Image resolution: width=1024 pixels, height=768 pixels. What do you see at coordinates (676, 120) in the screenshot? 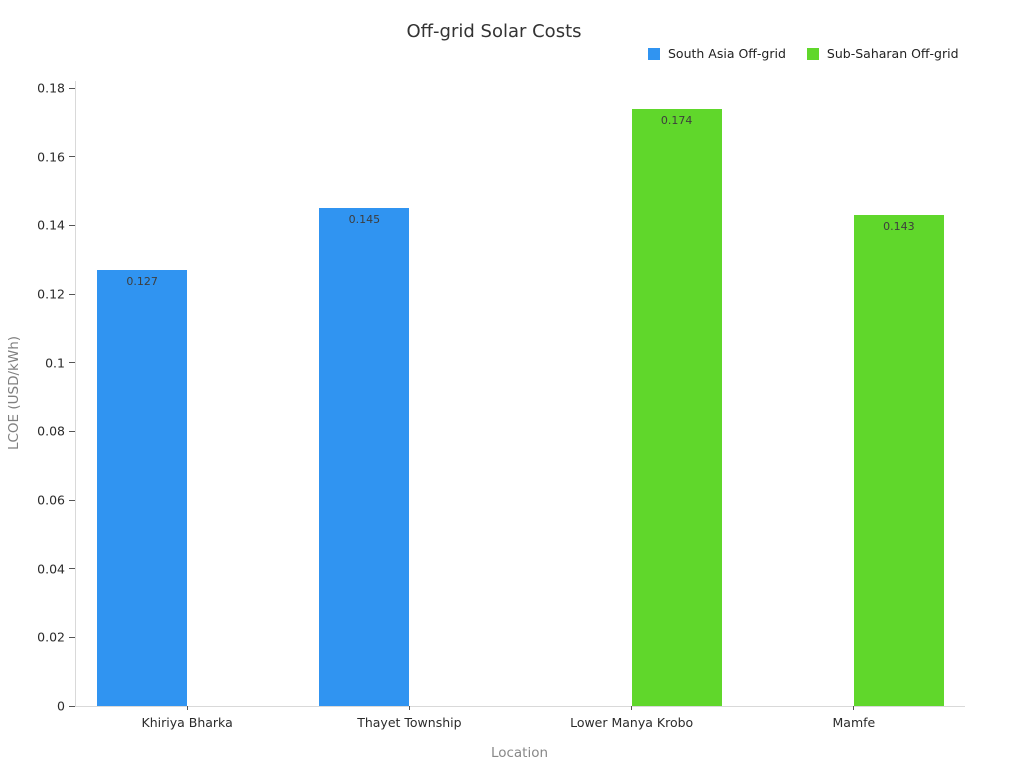
I see `bar-value-label: 0.174` at bounding box center [676, 120].